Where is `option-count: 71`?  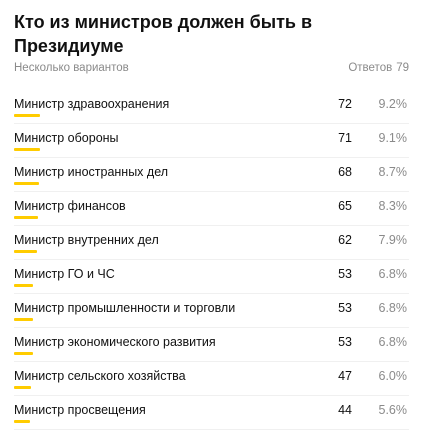 option-count: 71 is located at coordinates (345, 138).